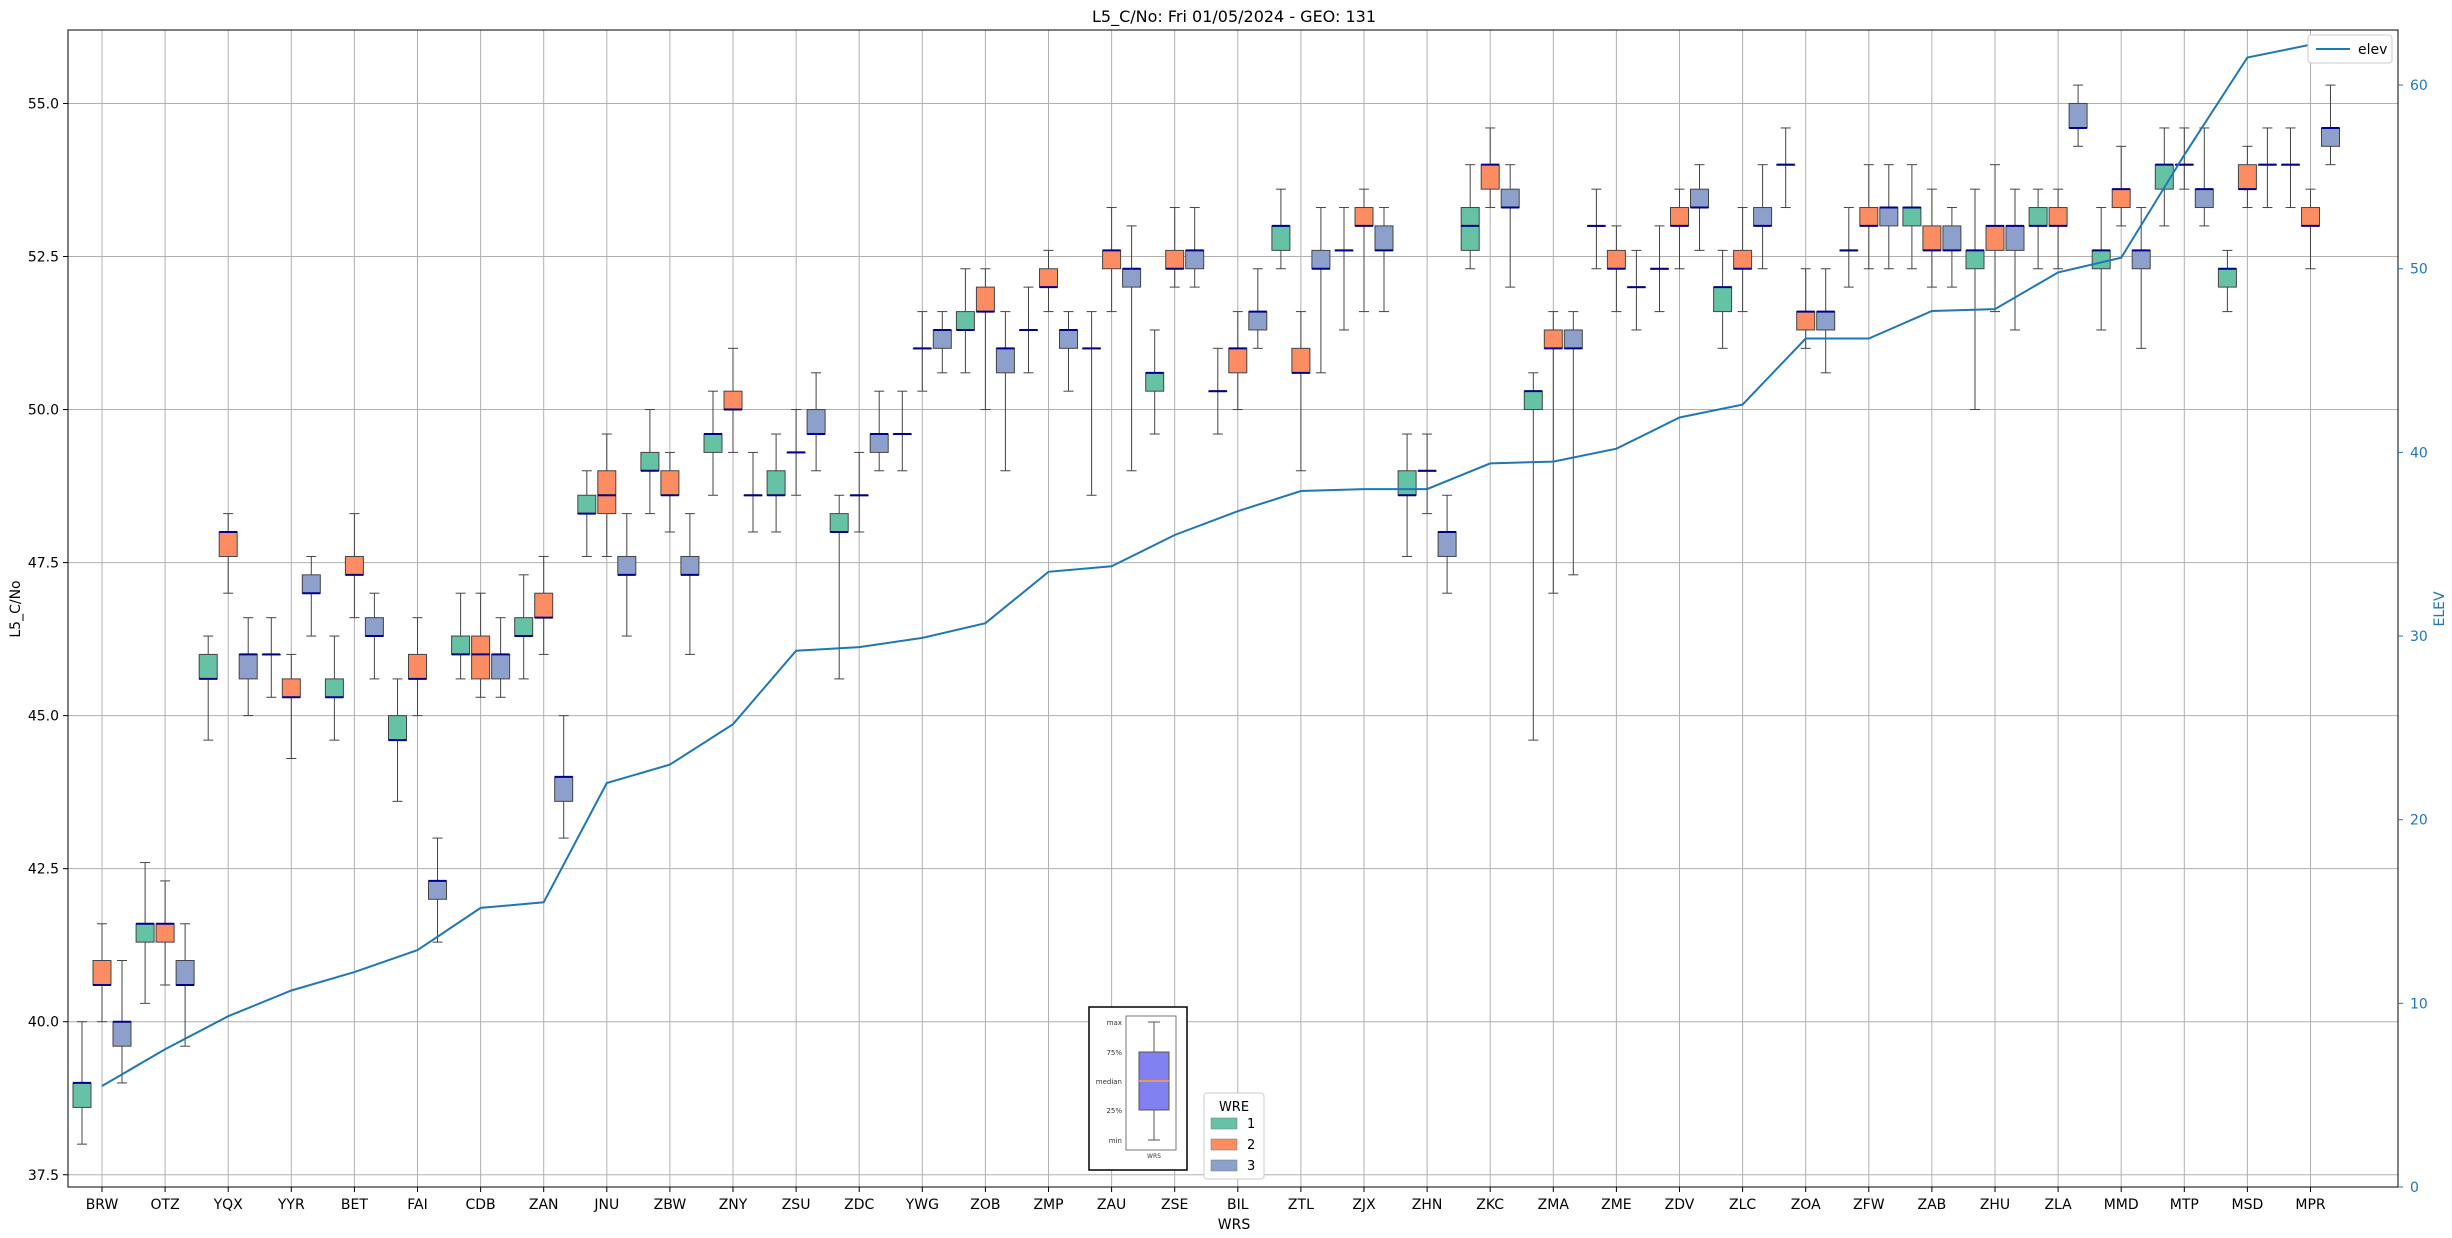  I want to click on x-tick-label: ZAN, so click(544, 1205).